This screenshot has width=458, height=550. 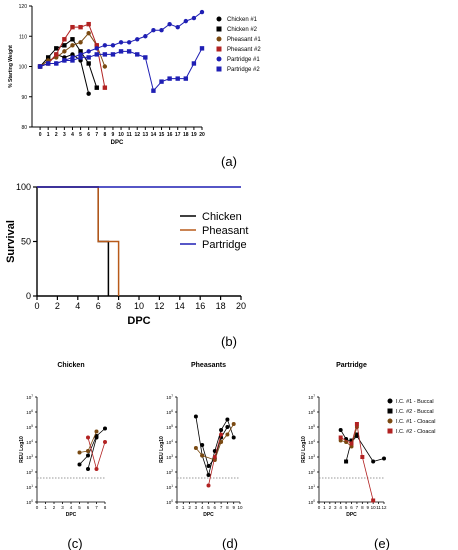 What do you see at coordinates (415, 422) in the screenshot?
I see `legend-label-e: I.C. #1 - Cloacal` at bounding box center [415, 422].